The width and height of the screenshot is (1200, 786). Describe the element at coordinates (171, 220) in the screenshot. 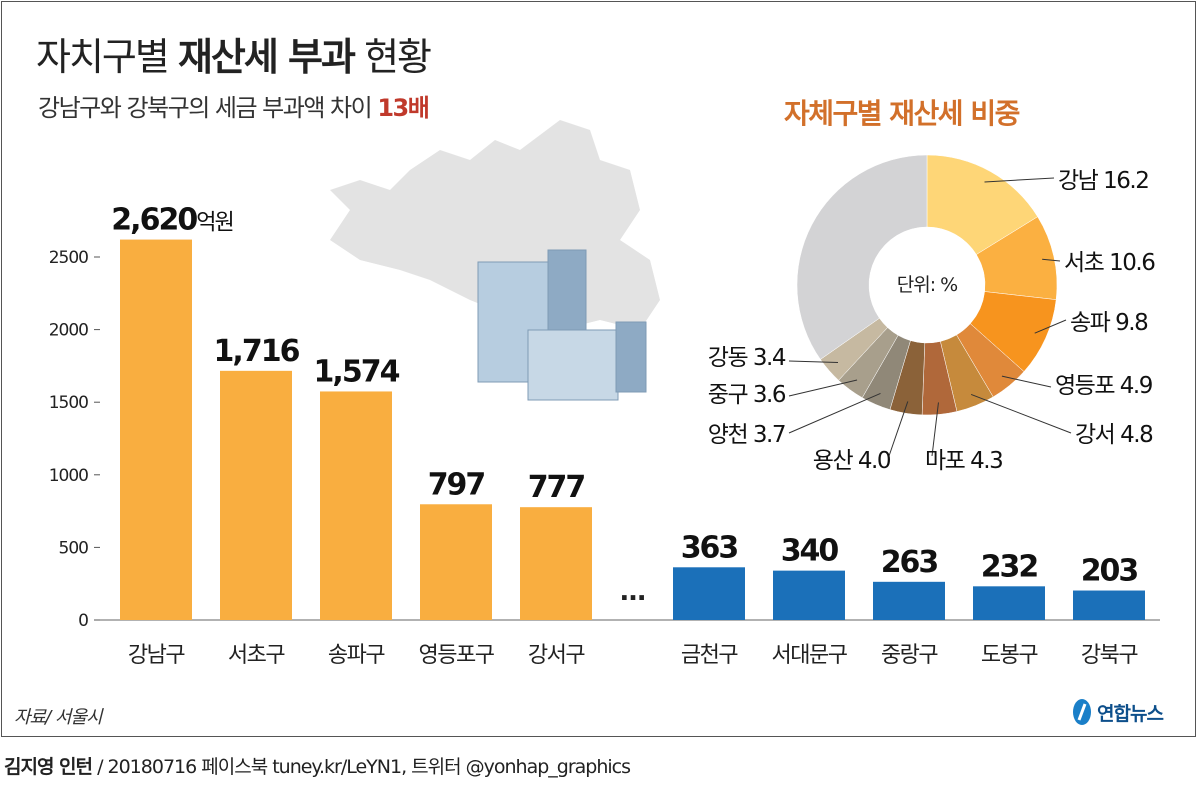

I see `bar-value-label: 2,620억원` at that location.